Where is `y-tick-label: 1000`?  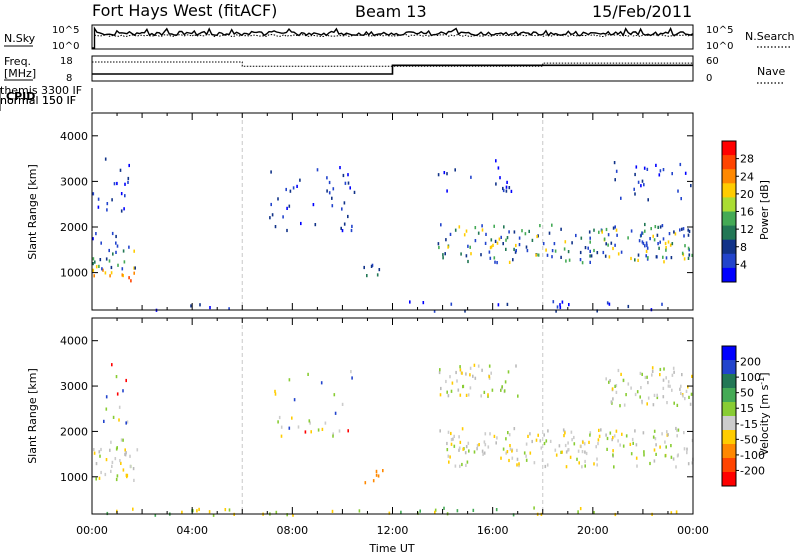 y-tick-label: 1000 is located at coordinates (74, 477).